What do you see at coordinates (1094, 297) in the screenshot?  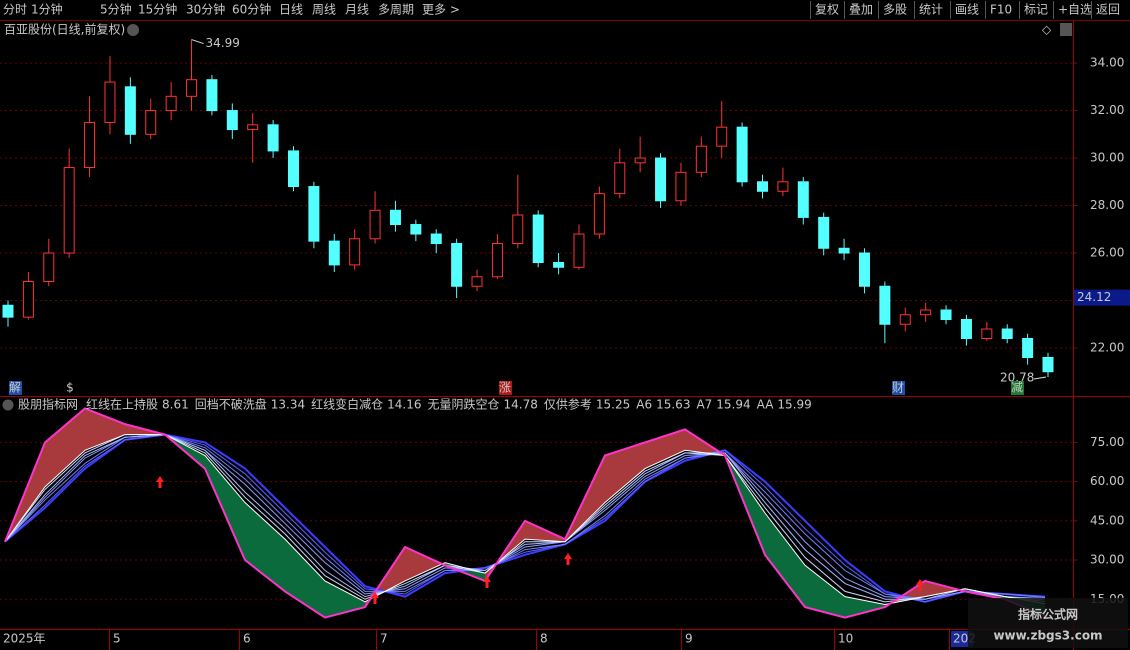 I see `current-price-label: 24.12` at bounding box center [1094, 297].